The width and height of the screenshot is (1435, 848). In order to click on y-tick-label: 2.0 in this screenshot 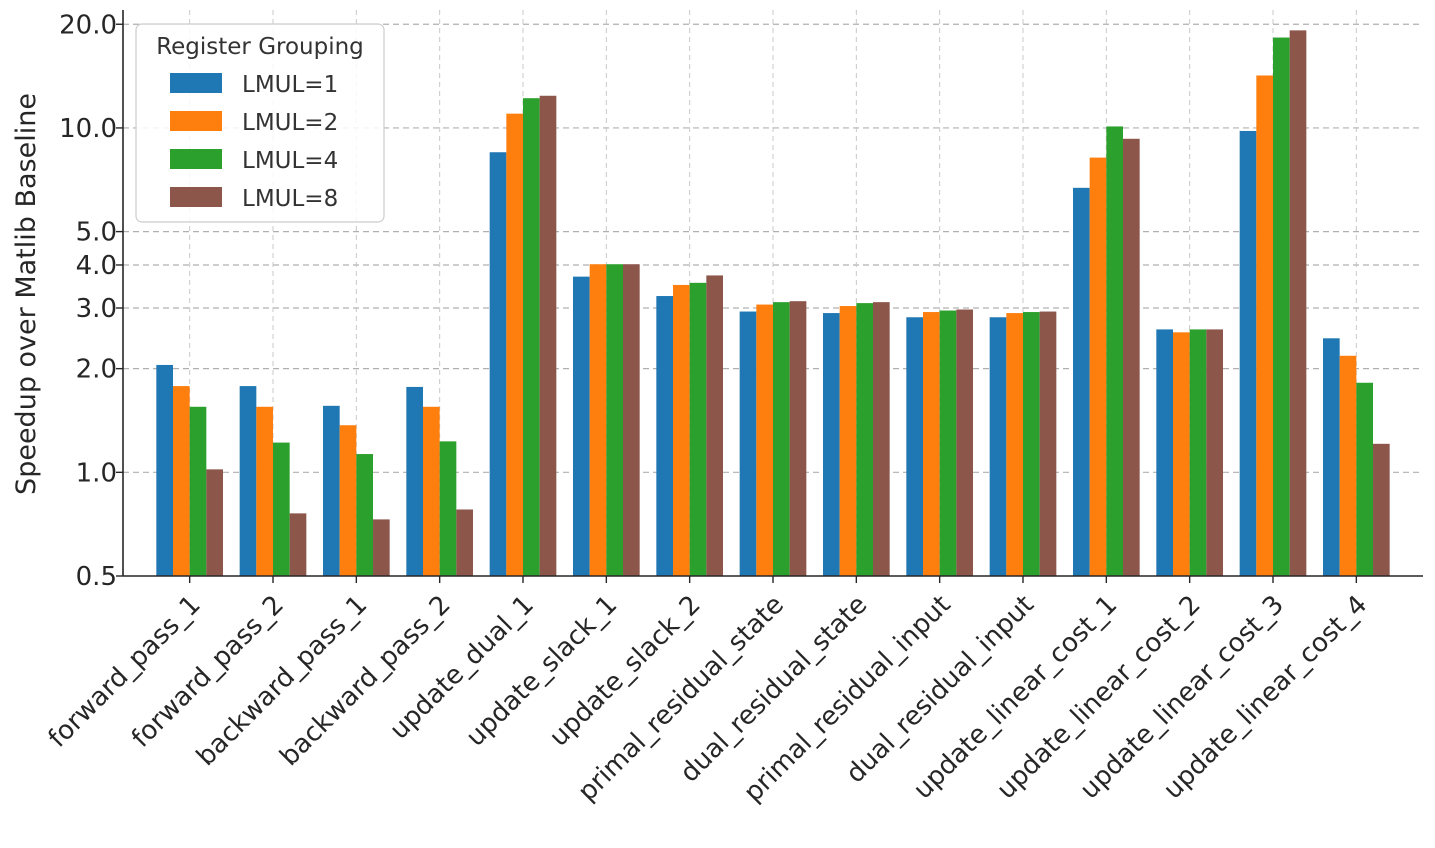, I will do `click(96, 370)`.